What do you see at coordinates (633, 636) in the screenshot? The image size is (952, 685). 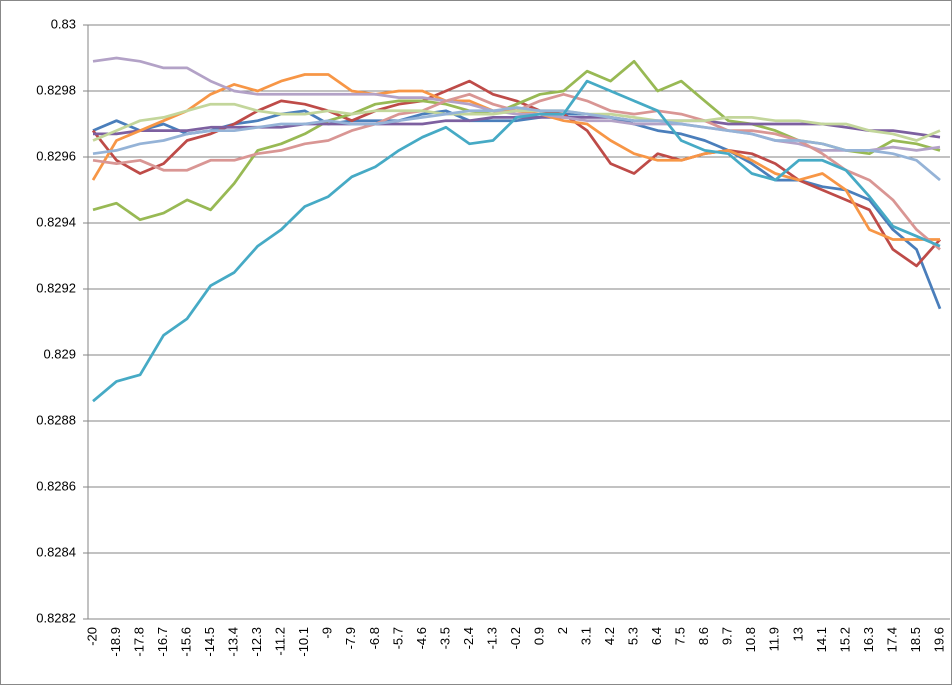 I see `x-tick-label: 5.3` at bounding box center [633, 636].